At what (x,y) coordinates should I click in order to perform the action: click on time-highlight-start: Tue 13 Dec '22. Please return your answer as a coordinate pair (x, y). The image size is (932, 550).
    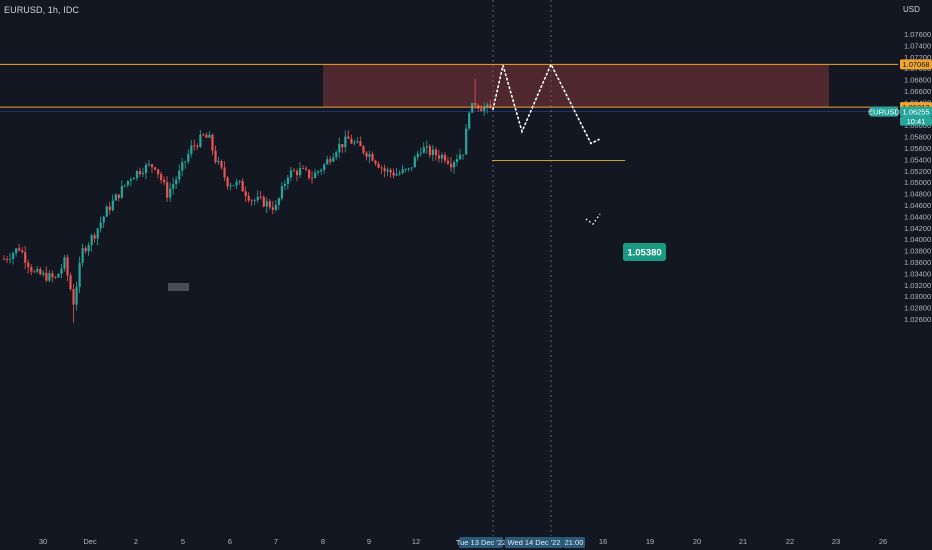
    Looking at the image, I should click on (481, 542).